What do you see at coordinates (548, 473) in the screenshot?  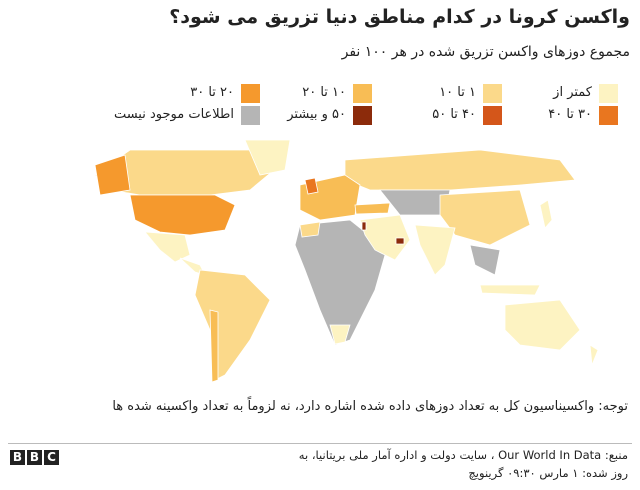 I see `updated: روز شده: ۱ مارس ۰۹:۳۰ گرینویچ` at bounding box center [548, 473].